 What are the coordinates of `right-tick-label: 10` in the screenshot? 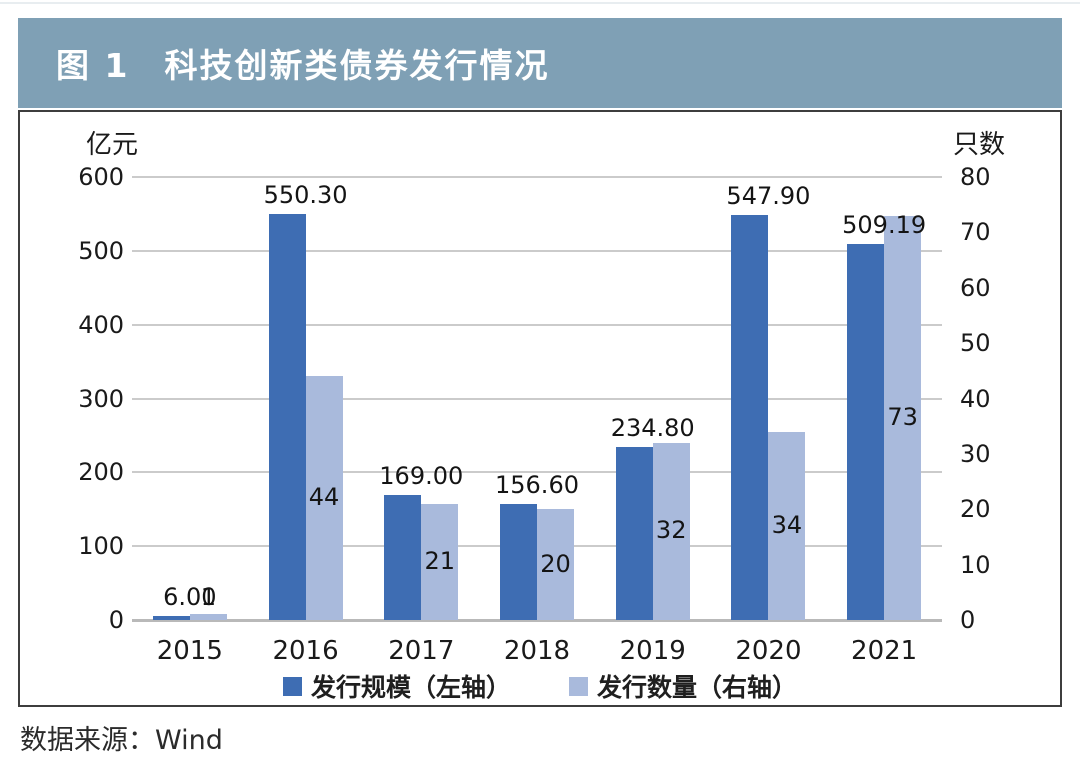 It's located at (975, 564).